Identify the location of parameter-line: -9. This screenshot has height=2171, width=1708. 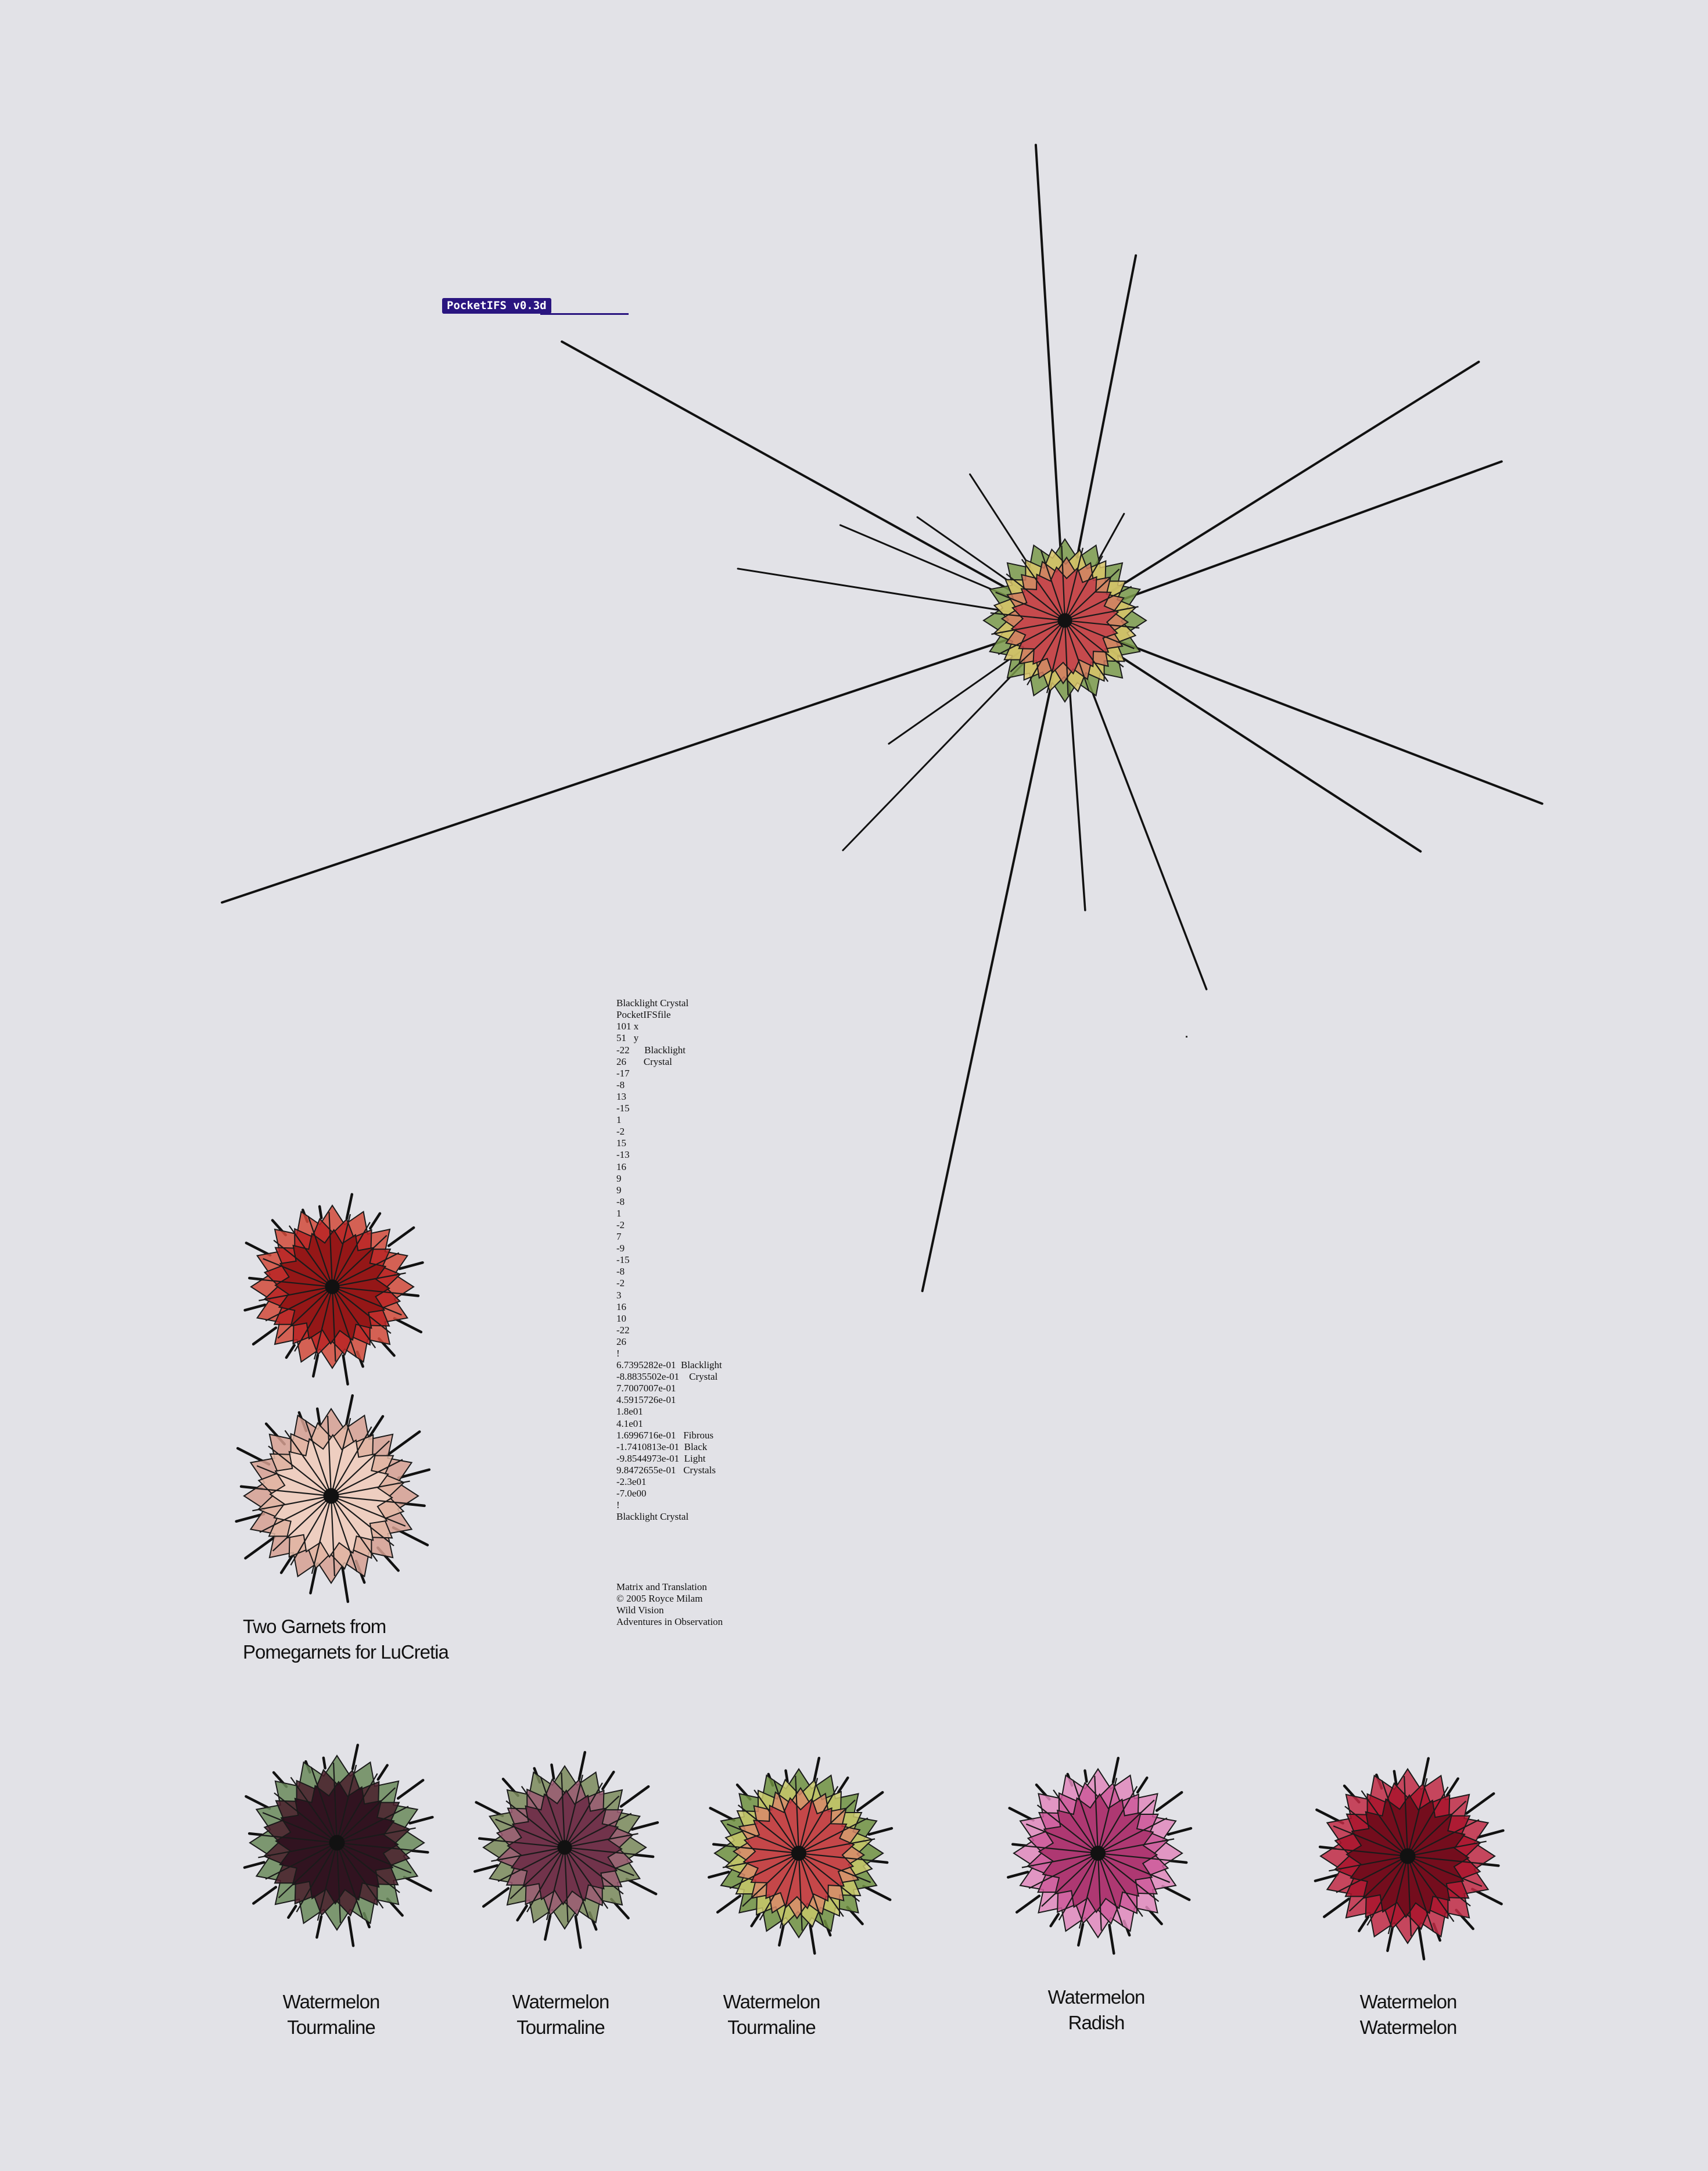
(621, 1248).